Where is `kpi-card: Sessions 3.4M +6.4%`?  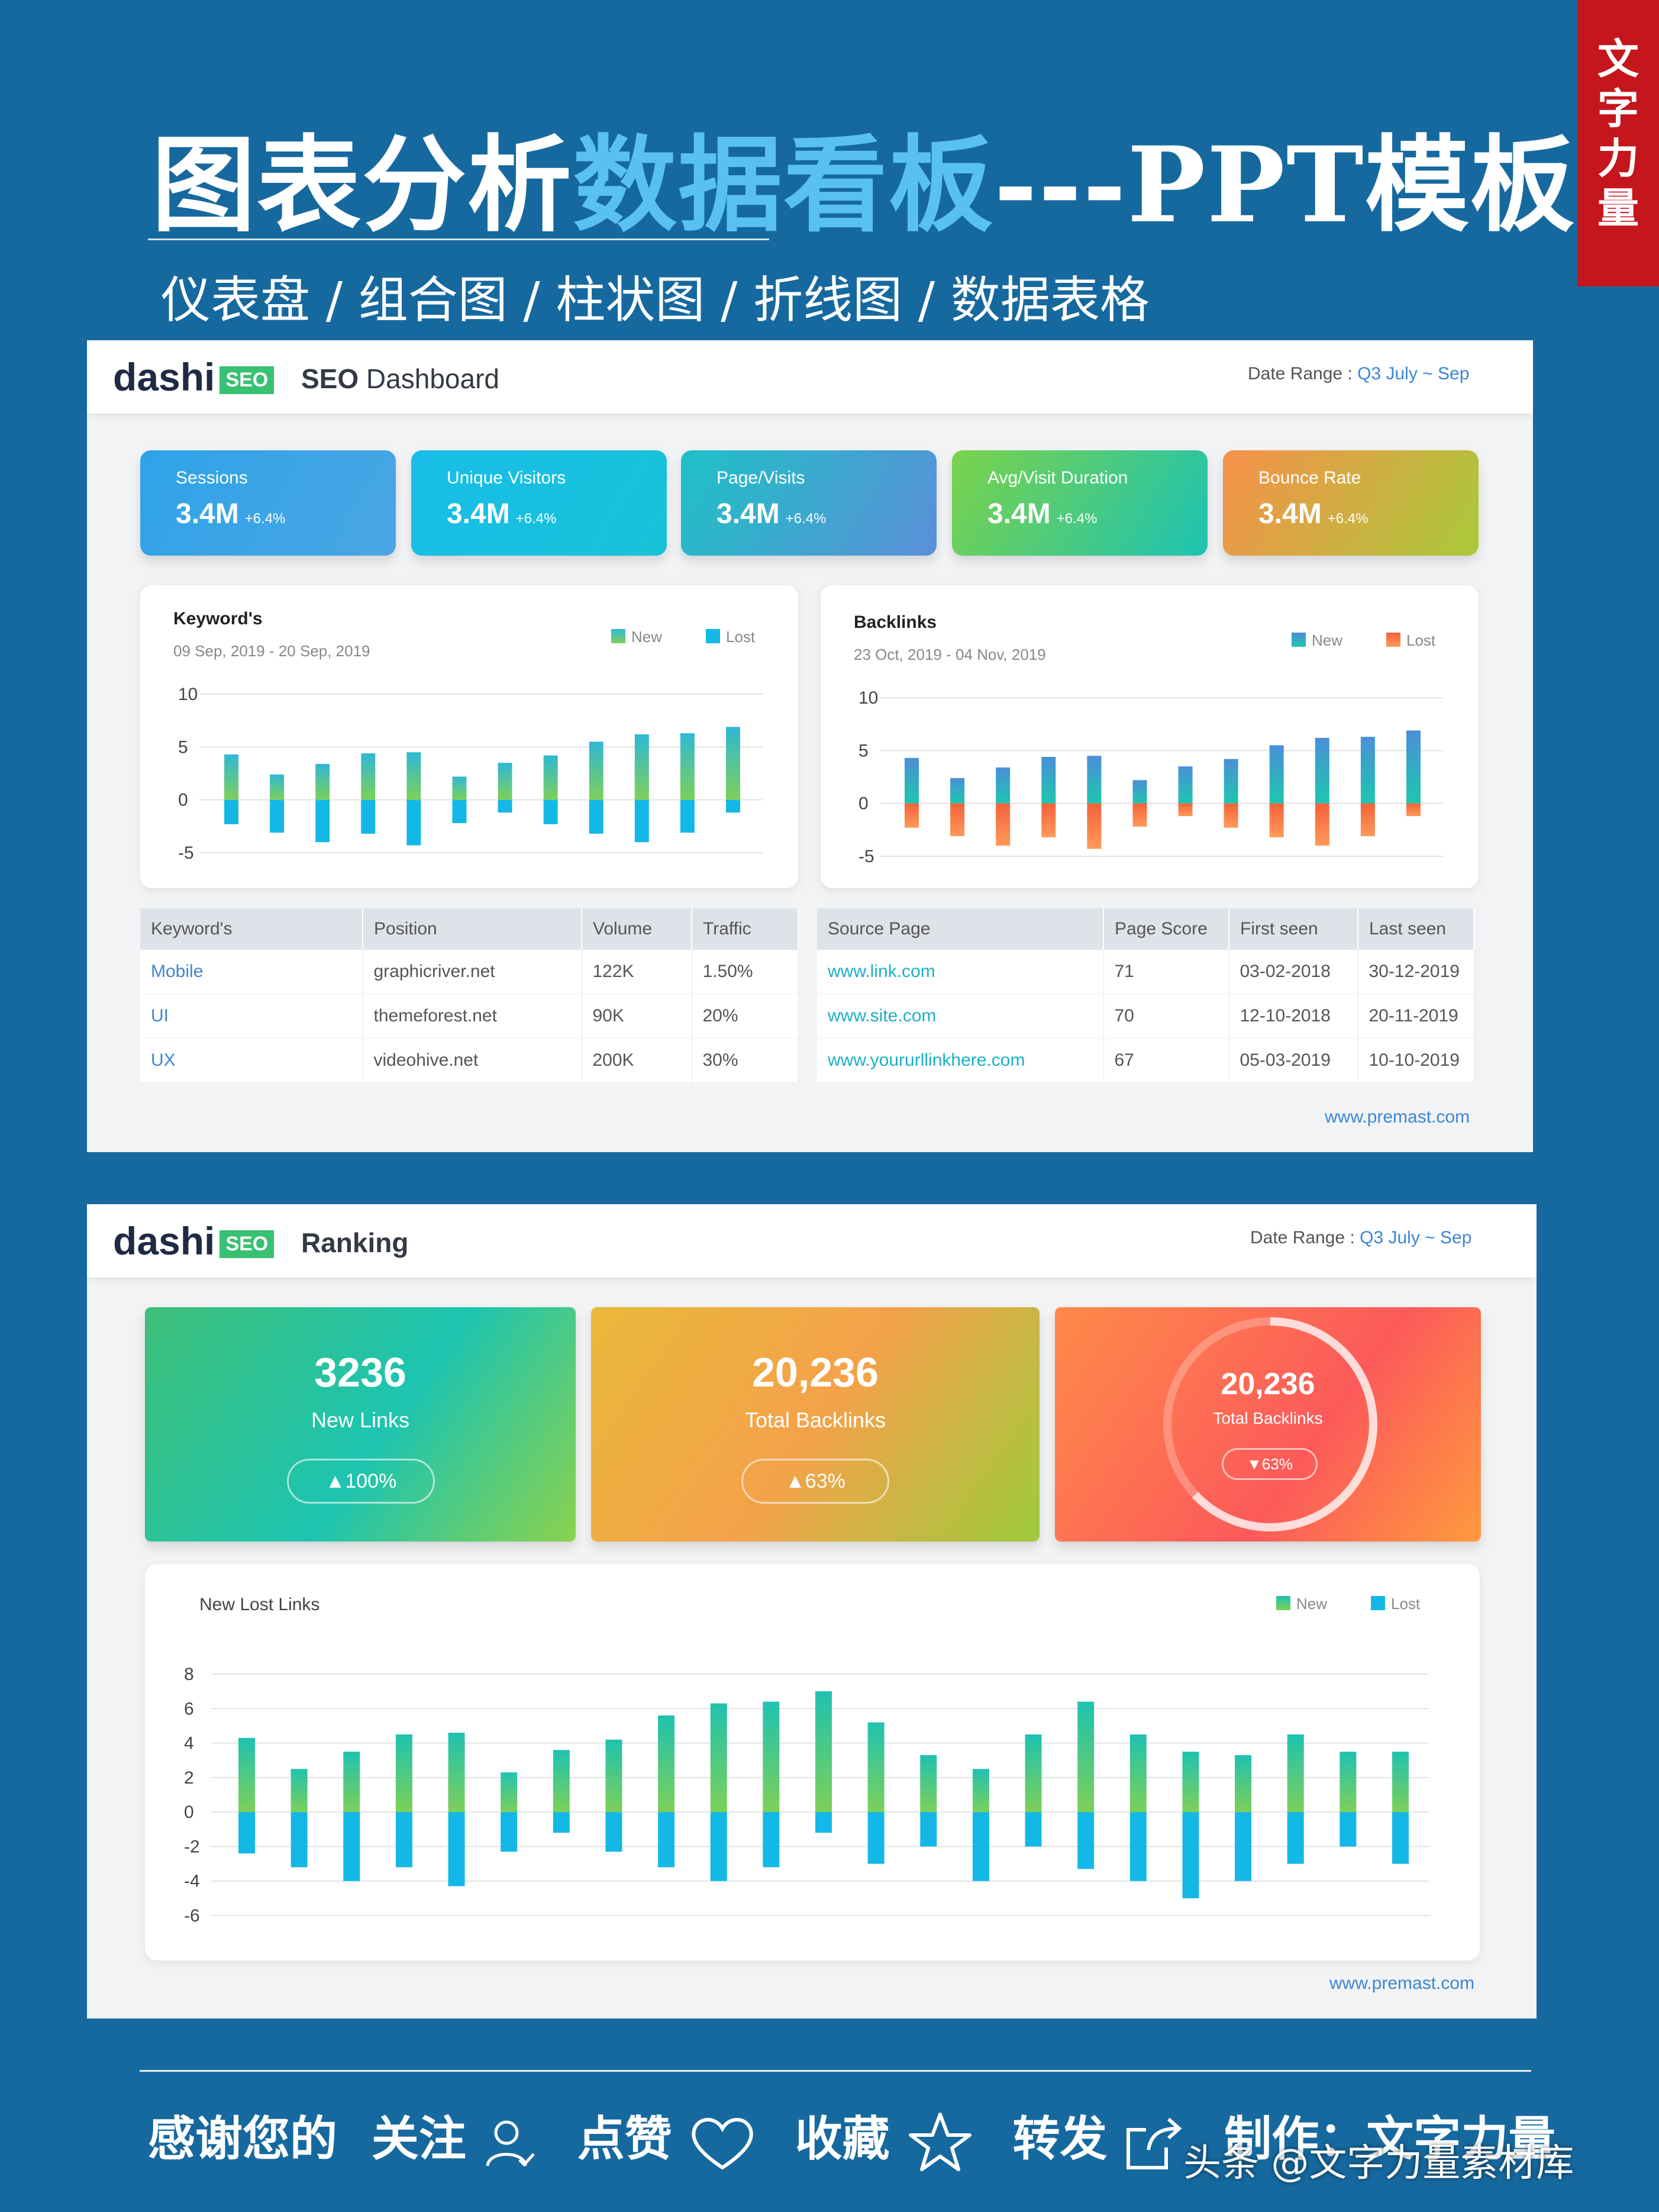
kpi-card: Sessions 3.4M +6.4% is located at coordinates (268, 503).